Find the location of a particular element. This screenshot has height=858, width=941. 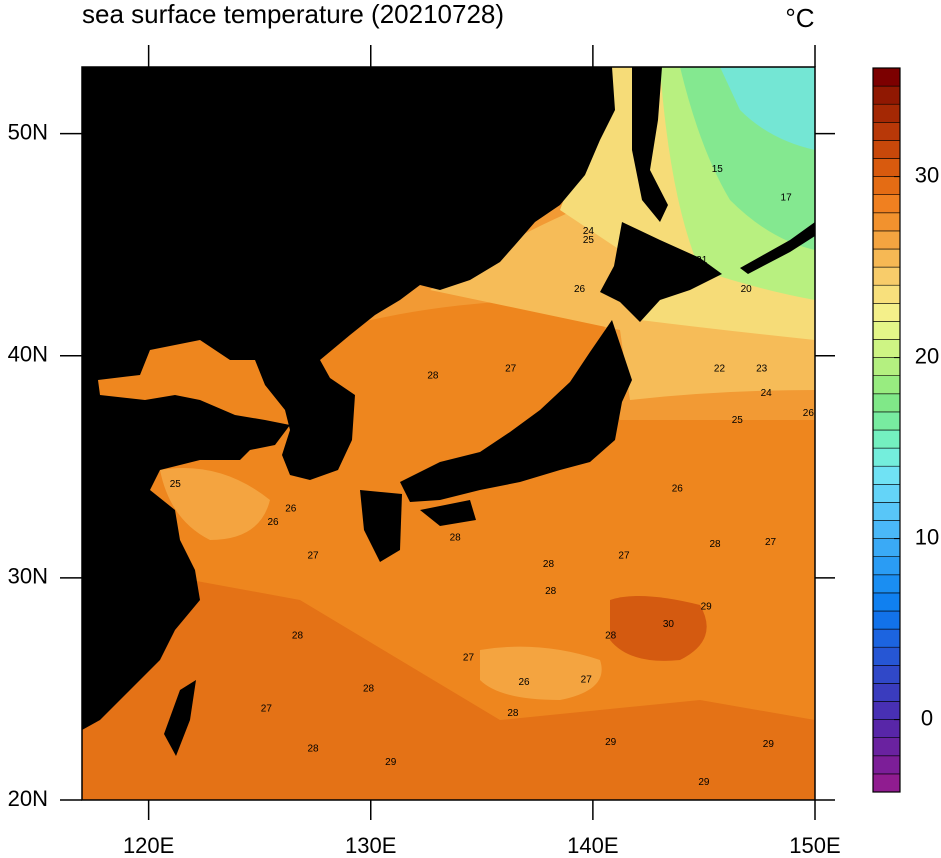

colorbar: 0 10 20 30 is located at coordinates (905, 430).